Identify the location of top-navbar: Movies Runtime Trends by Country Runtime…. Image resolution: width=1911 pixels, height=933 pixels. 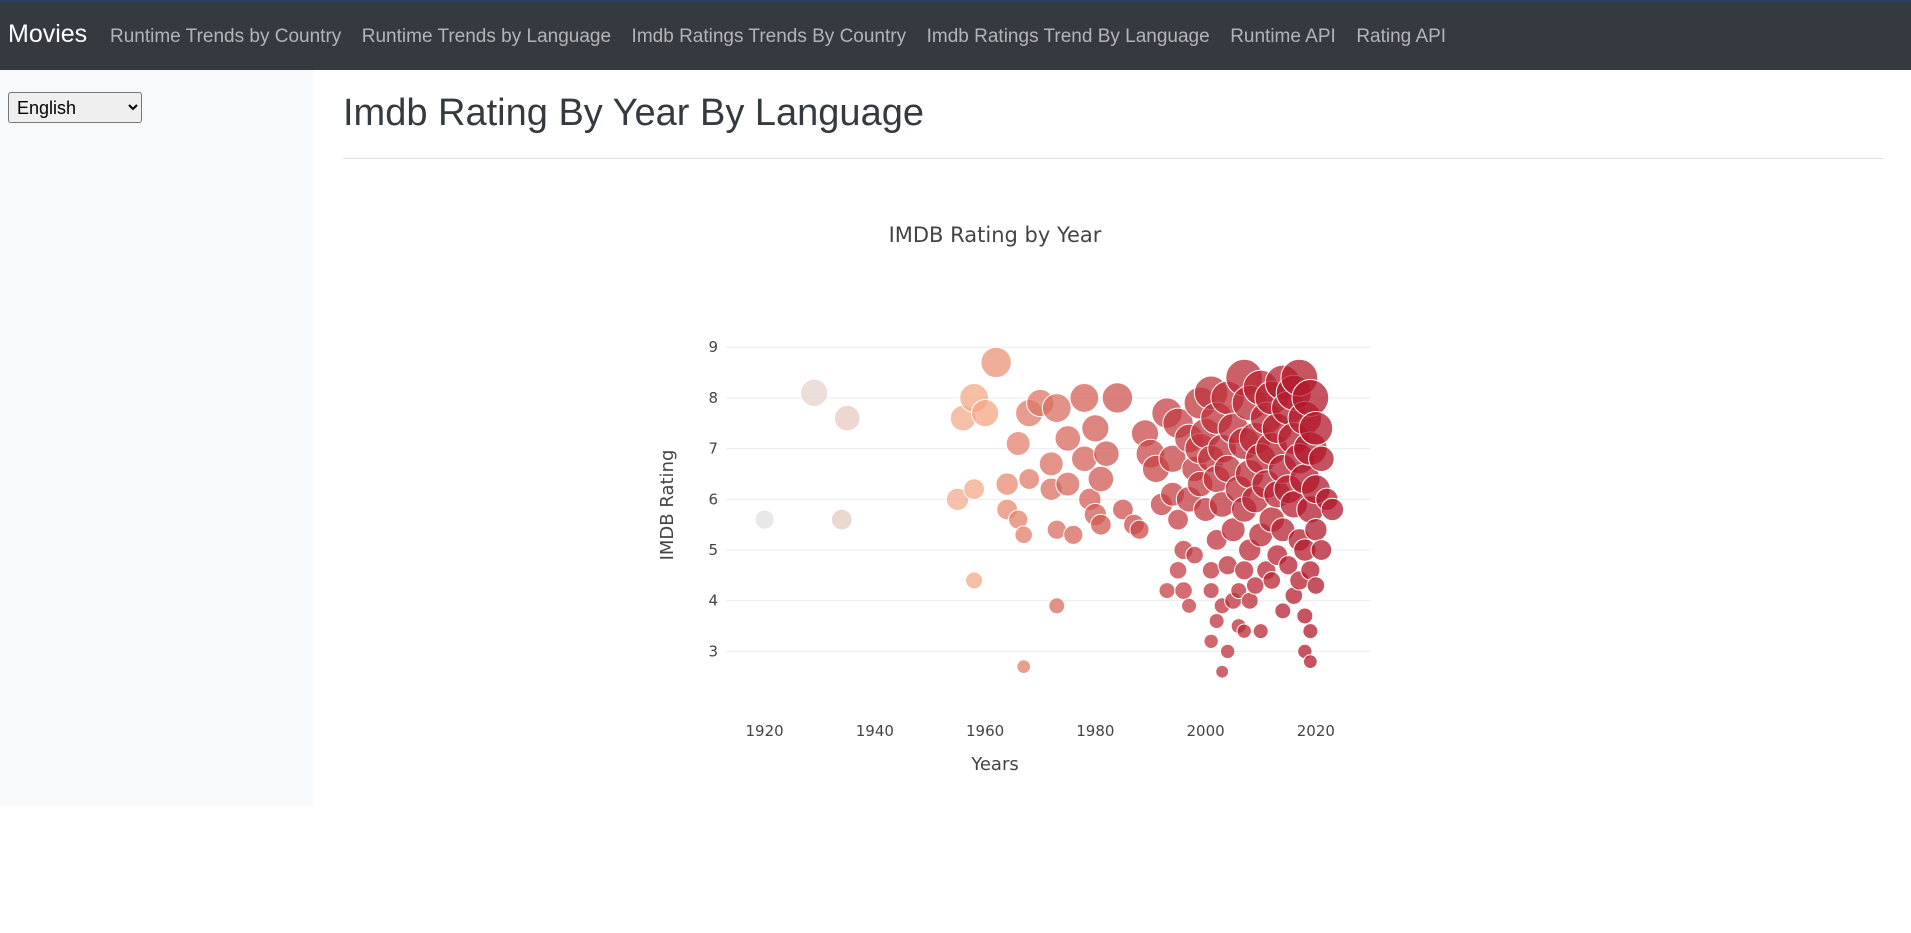
(955, 35).